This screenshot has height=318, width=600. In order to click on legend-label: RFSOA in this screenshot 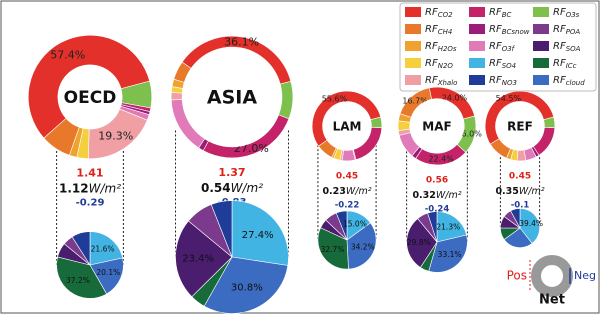, I will do `click(567, 47)`.